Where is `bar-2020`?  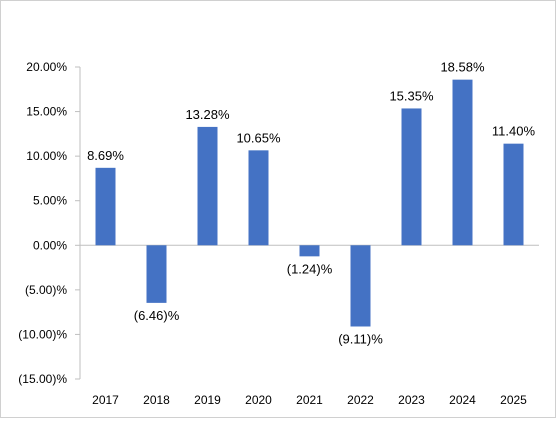
bar-2020 is located at coordinates (258, 198).